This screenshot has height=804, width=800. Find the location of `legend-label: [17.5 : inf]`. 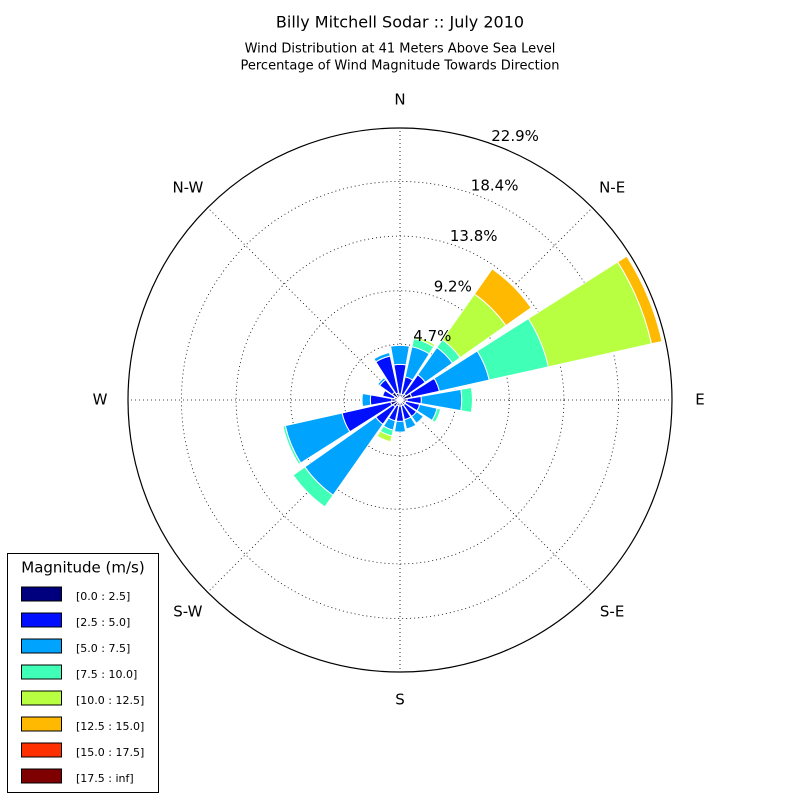

legend-label: [17.5 : inf] is located at coordinates (105, 778).